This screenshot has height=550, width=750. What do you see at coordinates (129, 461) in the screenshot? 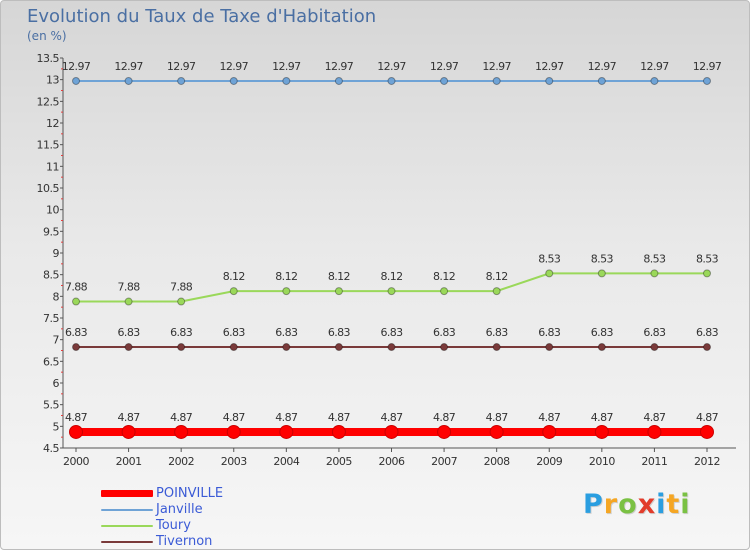
I see `x-tick-label: 2001` at bounding box center [129, 461].